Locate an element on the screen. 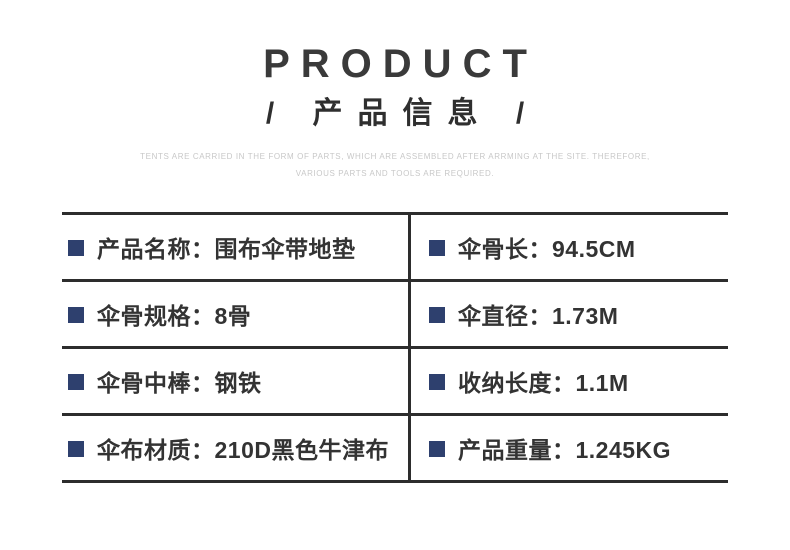 This screenshot has width=790, height=550. spec-cell-left: 产品名称：围布伞带地垫 is located at coordinates (236, 247).